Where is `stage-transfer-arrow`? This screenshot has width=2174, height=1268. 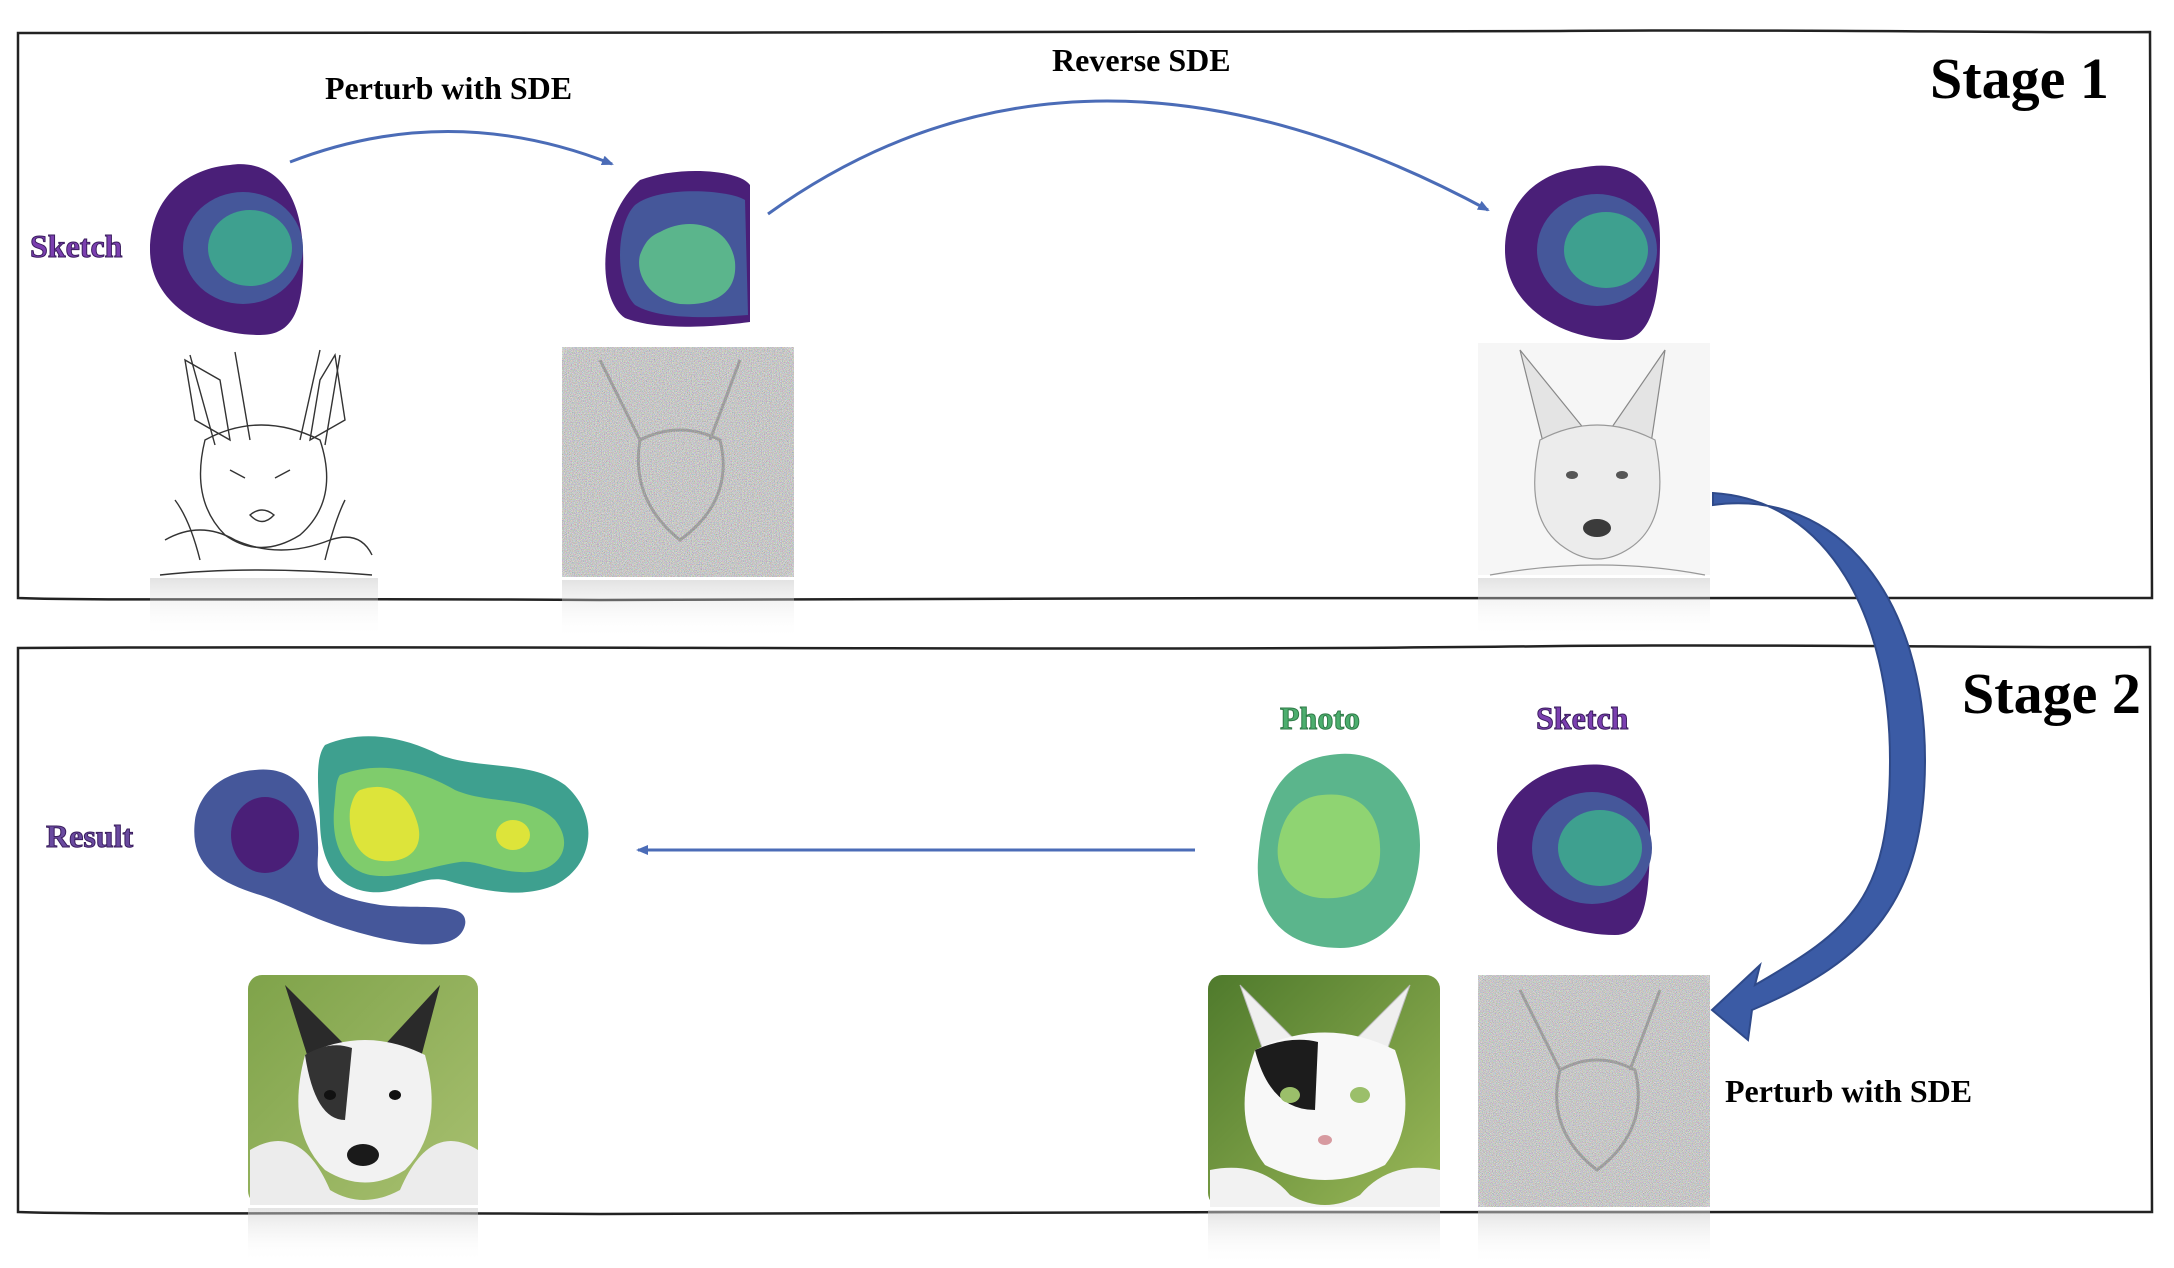 stage-transfer-arrow is located at coordinates (1818, 766).